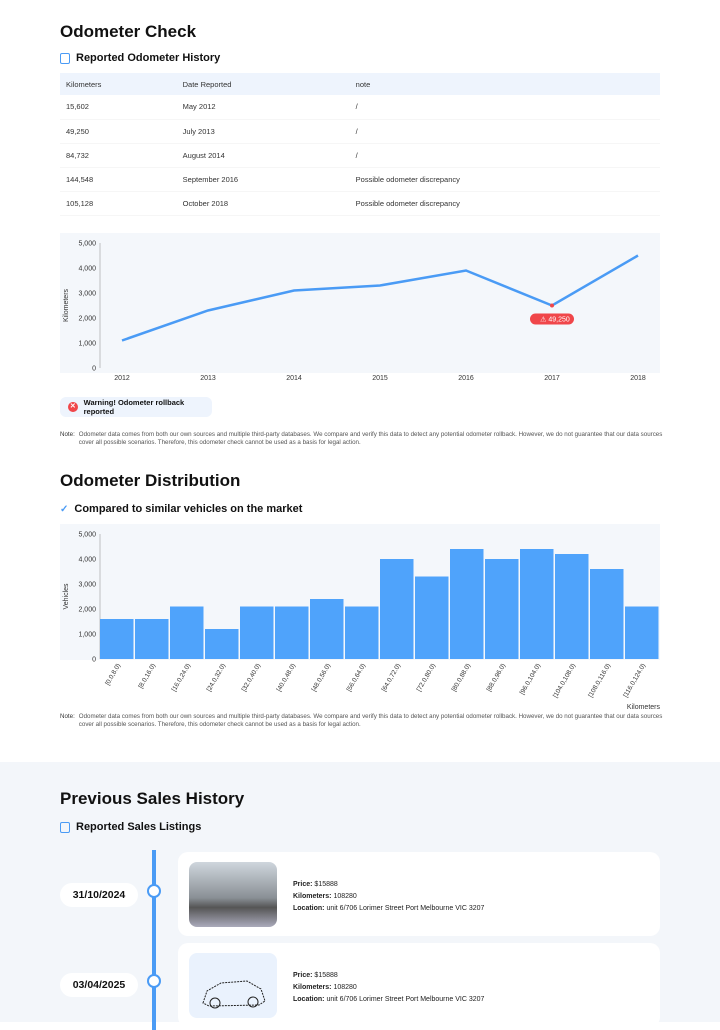  What do you see at coordinates (147, 676) in the screenshot?
I see `x-tick-label: [8.0,16.0)` at bounding box center [147, 676].